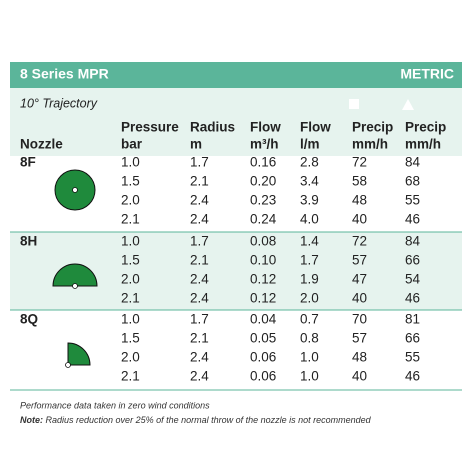 The width and height of the screenshot is (474, 474). Describe the element at coordinates (354, 104) in the screenshot. I see `square-icon` at that location.